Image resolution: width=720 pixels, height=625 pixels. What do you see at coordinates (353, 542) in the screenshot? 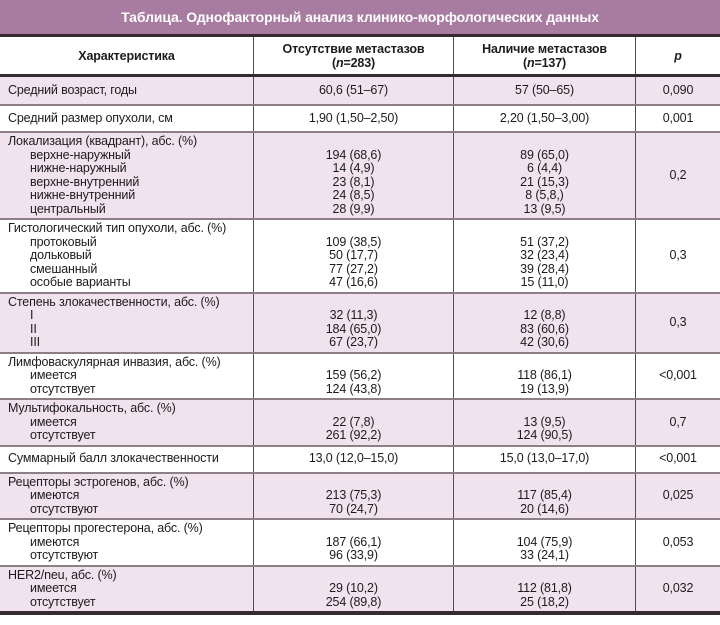
I see `value-no-metastasis: 187 (66,1) 96 (33,9)` at bounding box center [353, 542].